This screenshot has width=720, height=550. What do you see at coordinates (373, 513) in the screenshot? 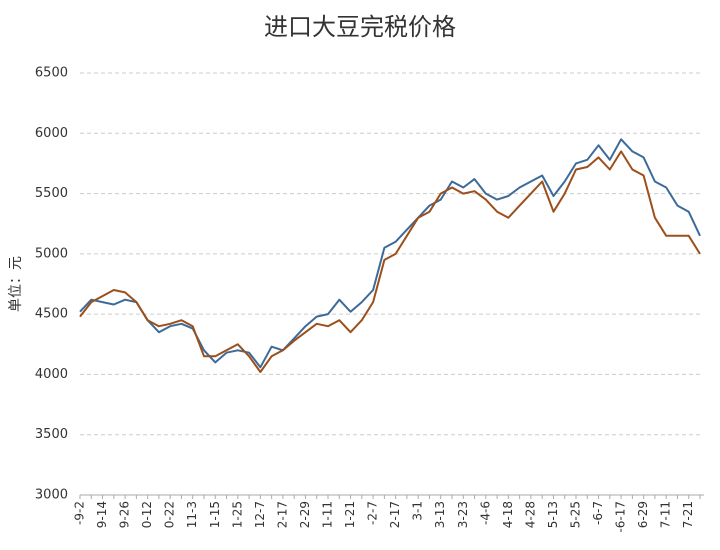
I see `x-tick-label: -2-7` at bounding box center [373, 513].